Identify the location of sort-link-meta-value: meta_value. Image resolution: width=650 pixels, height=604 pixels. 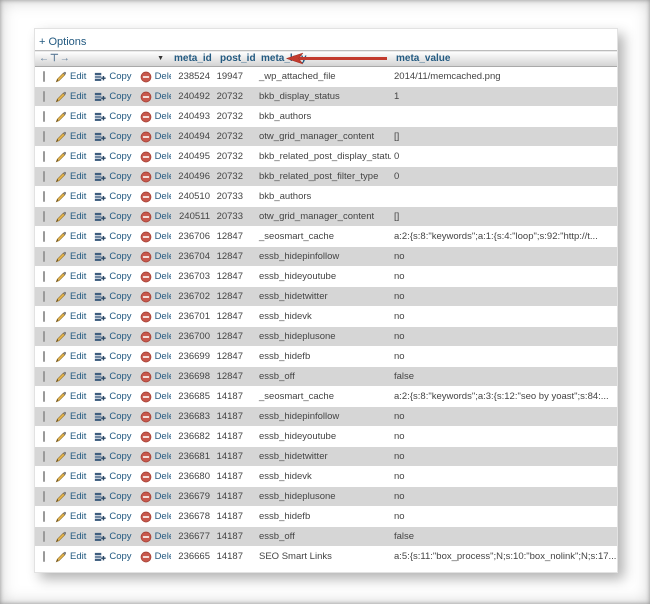
(423, 58).